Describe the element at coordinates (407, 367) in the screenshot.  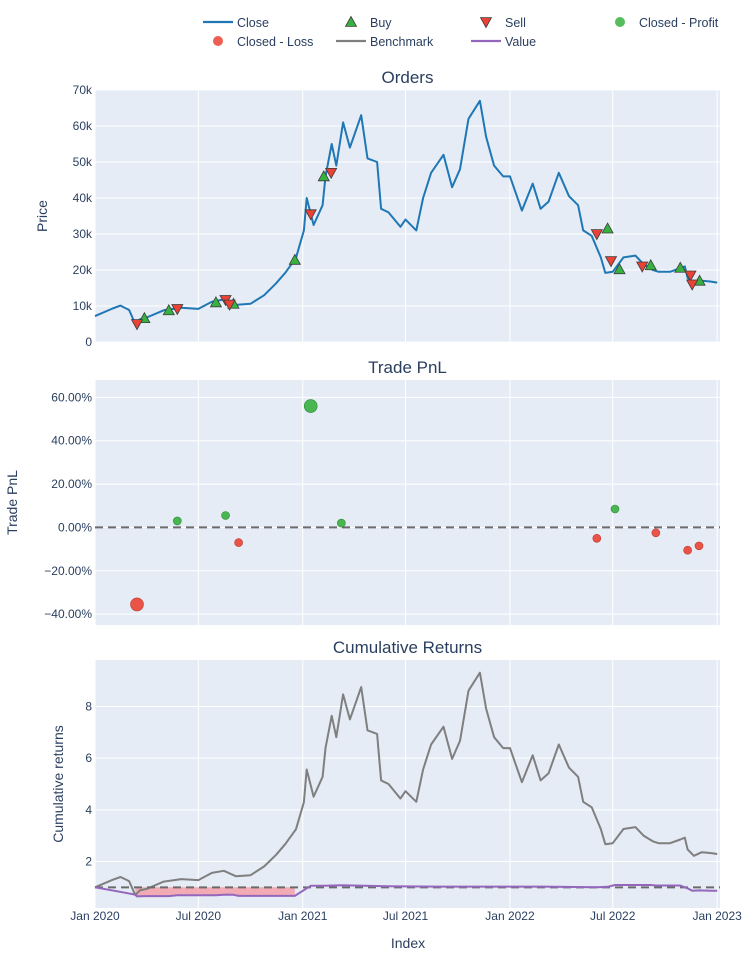
I see `trade-pnl-title: Trade PnL` at that location.